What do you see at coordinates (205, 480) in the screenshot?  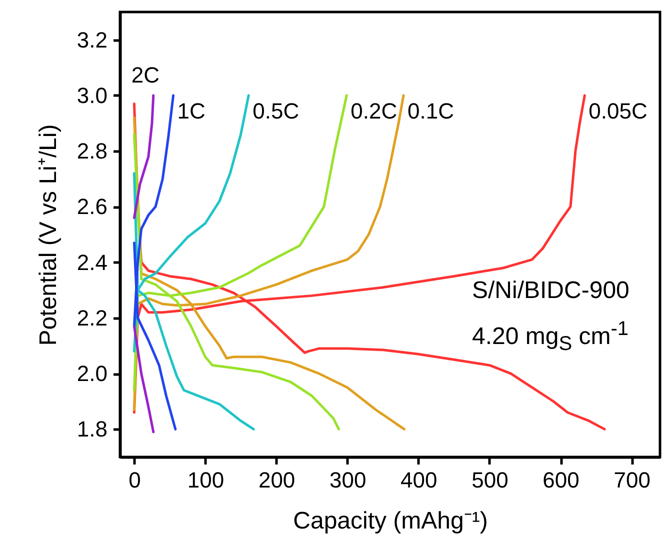 I see `x-tick-label: 100` at bounding box center [205, 480].